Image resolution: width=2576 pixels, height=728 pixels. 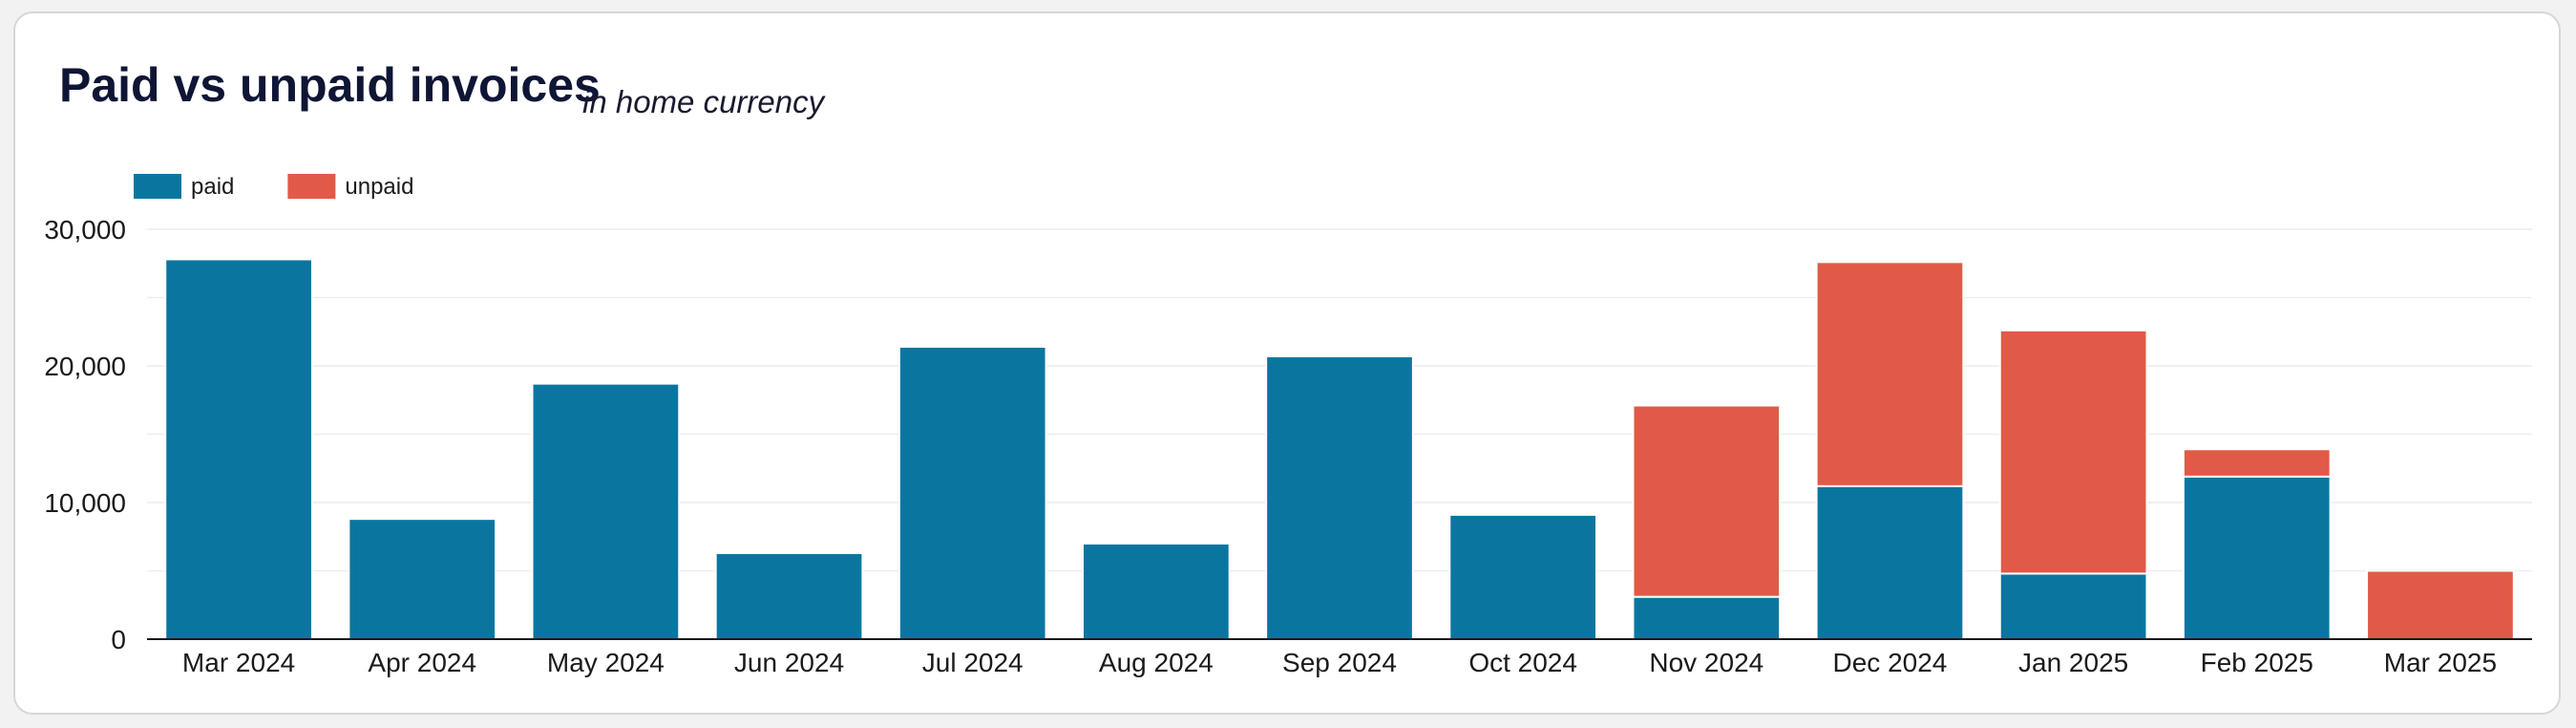 I want to click on legend-label-paid: paid, so click(x=212, y=187).